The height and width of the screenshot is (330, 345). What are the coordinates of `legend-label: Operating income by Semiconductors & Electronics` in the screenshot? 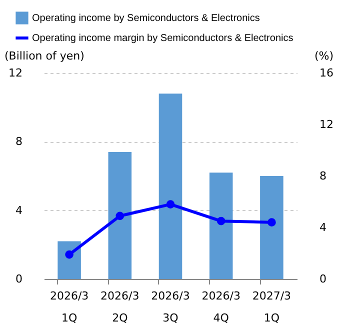 It's located at (146, 18).